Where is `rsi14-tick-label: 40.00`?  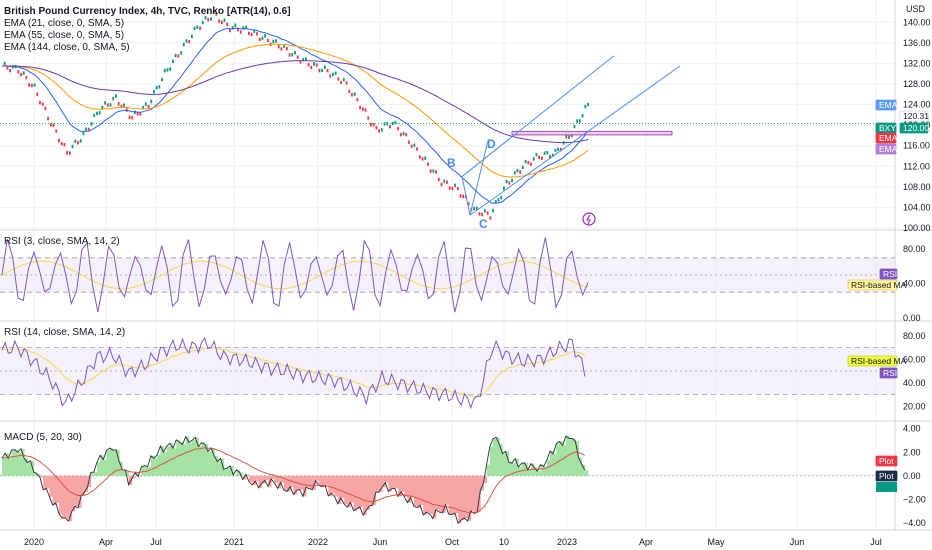
rsi14-tick-label: 40.00 is located at coordinates (914, 383).